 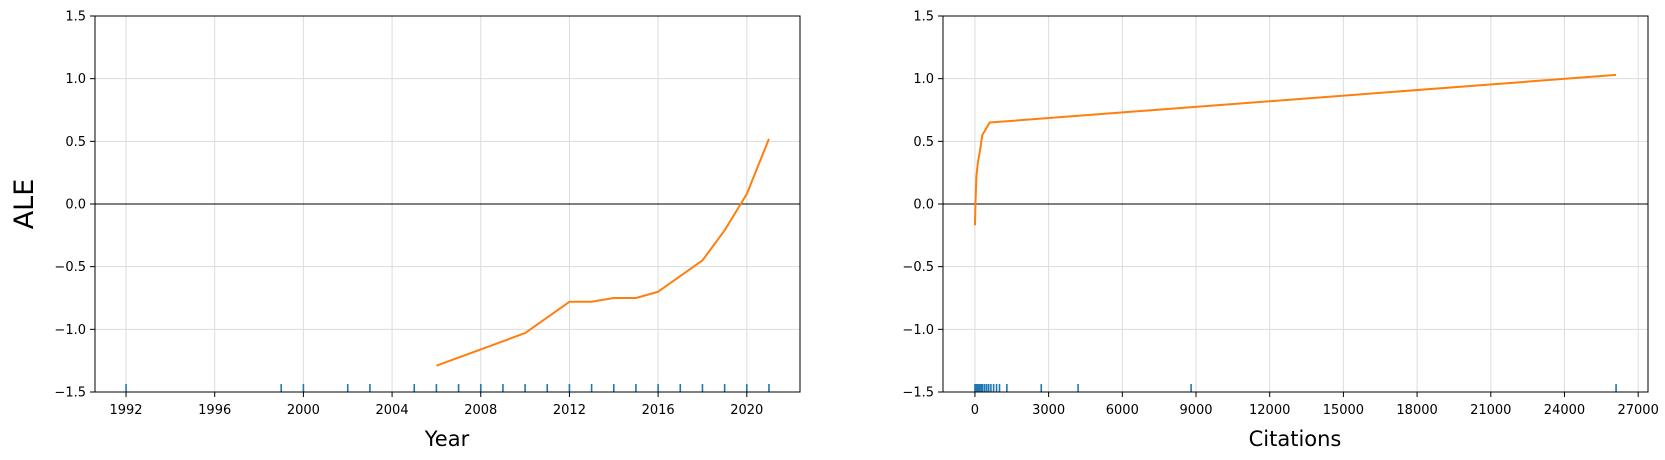 I want to click on x-axis-title: Year, so click(x=447, y=439).